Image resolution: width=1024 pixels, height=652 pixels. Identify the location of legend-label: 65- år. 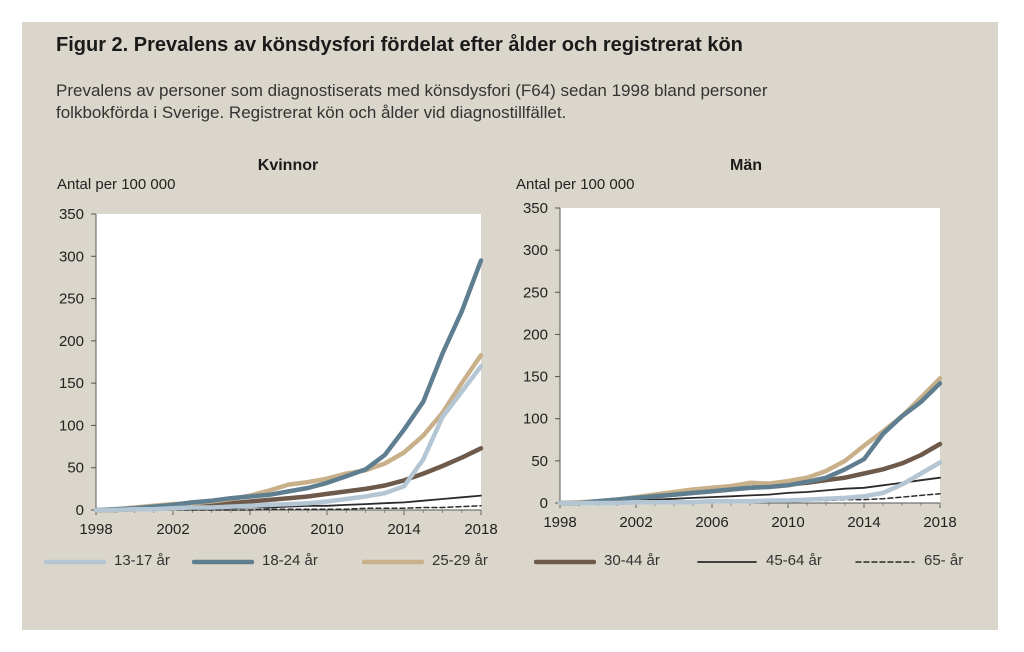
(944, 560).